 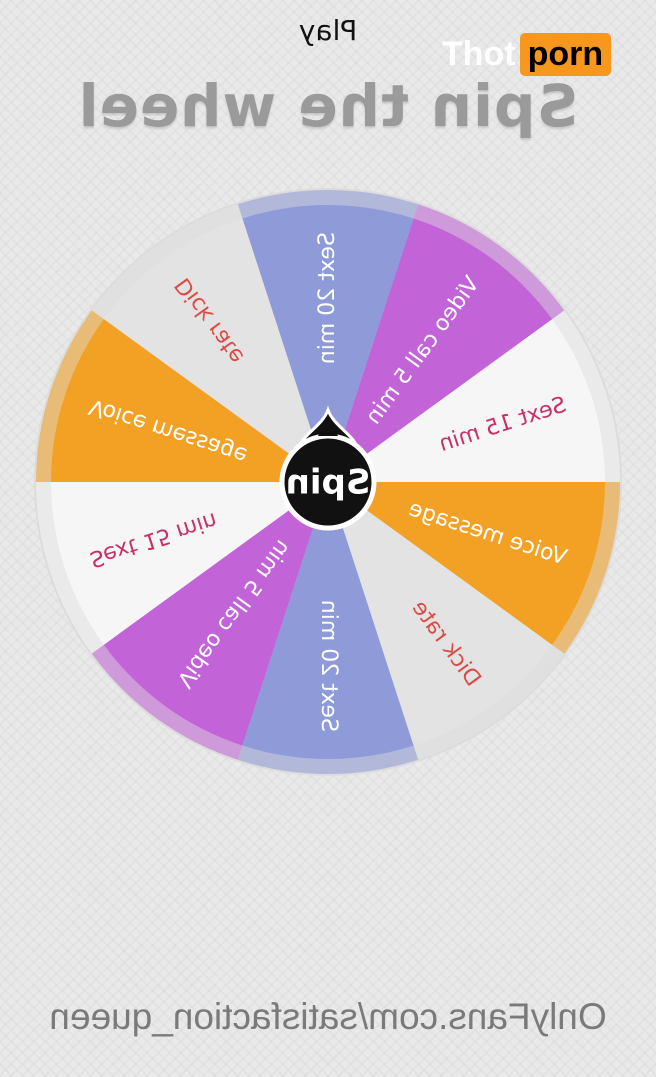 I want to click on footer-link: OnlyFans.com/satisfaction_queen, so click(x=328, y=1016).